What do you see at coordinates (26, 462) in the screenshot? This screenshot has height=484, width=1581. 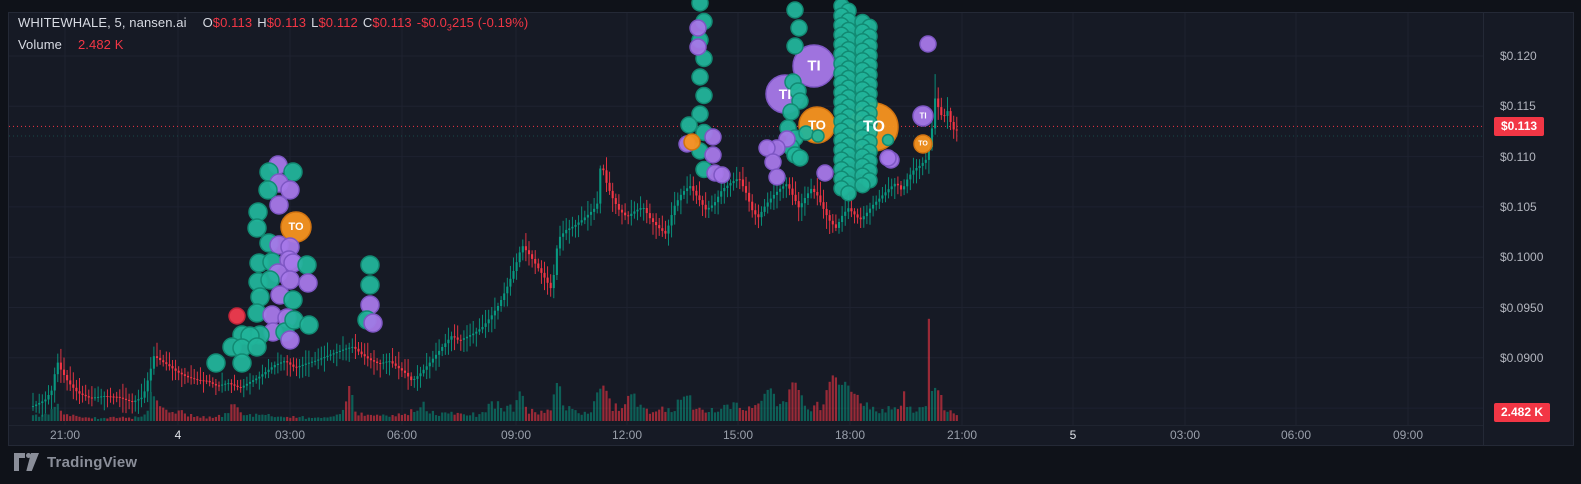 I see `tradingview-logo-icon` at bounding box center [26, 462].